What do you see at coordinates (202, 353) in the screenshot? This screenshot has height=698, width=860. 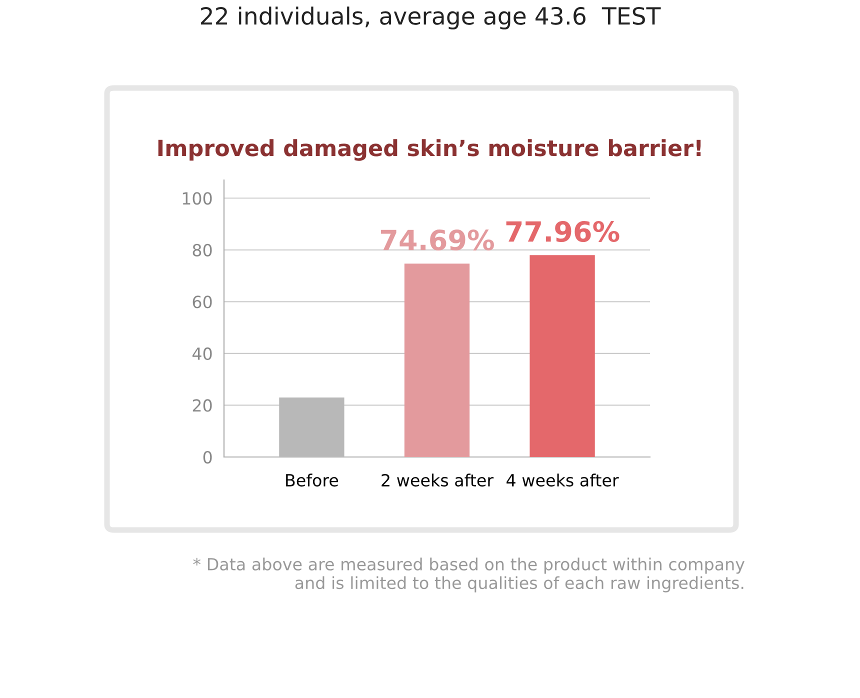 I see `y-tick-label: 40` at bounding box center [202, 353].